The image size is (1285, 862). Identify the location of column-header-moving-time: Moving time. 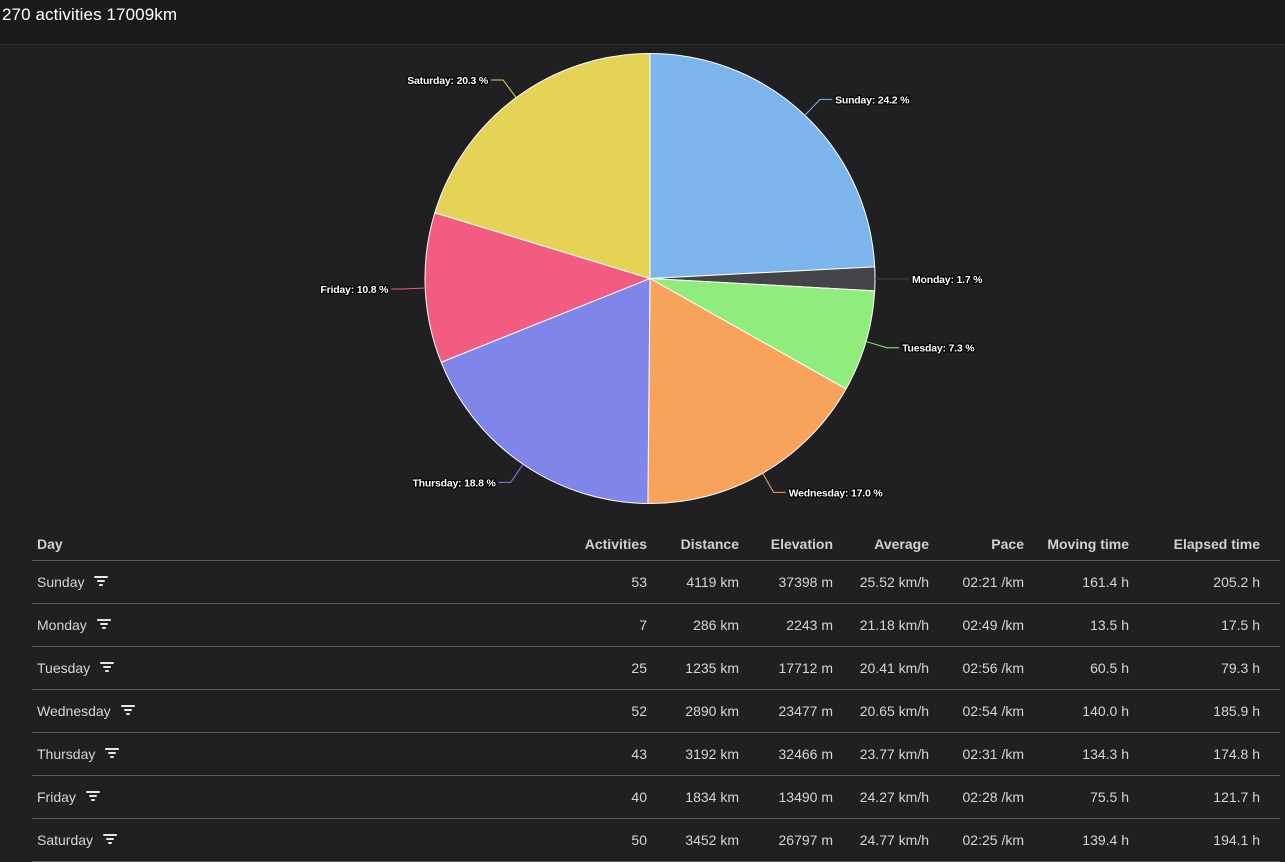
(1098, 543).